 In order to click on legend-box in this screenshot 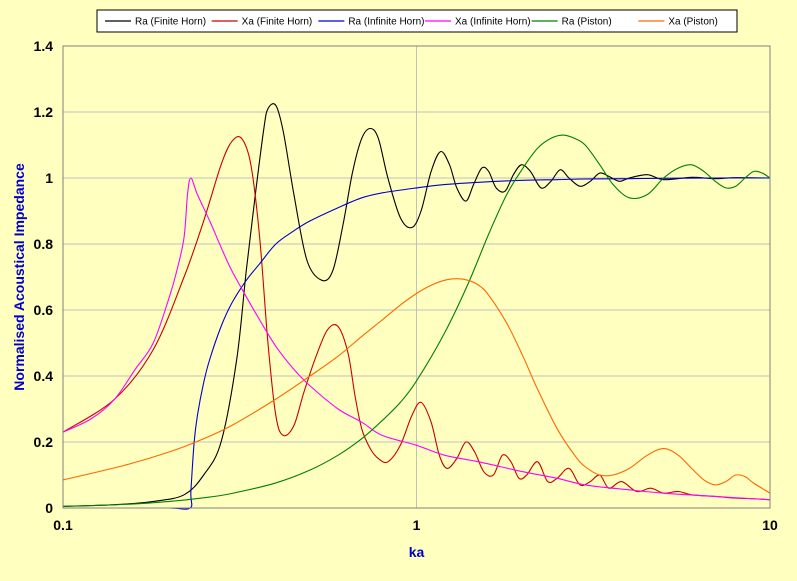, I will do `click(417, 21)`.